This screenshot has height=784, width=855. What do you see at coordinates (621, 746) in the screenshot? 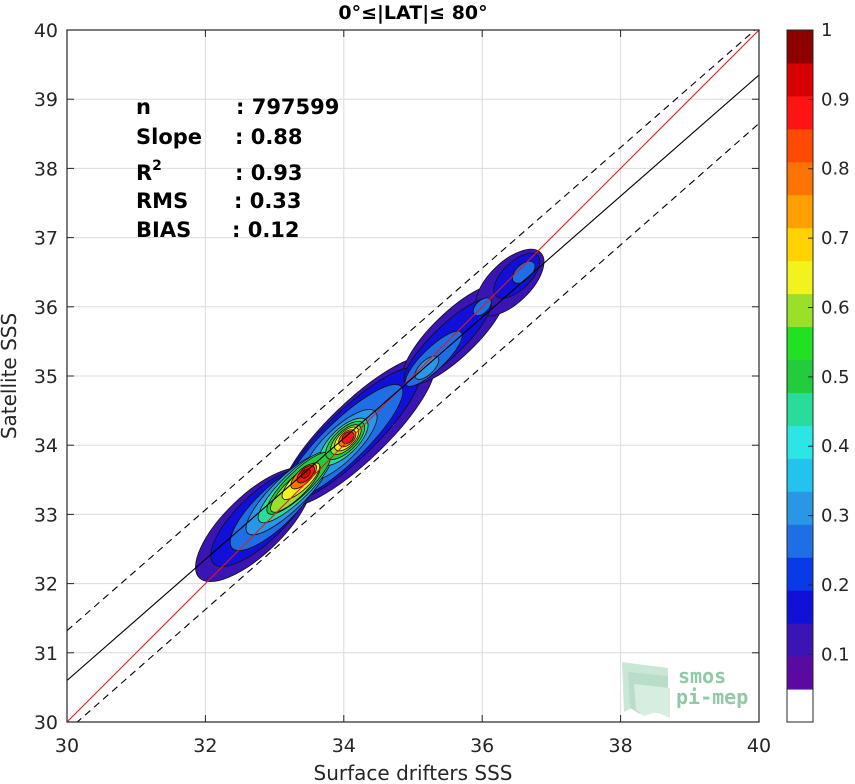
I see `x-tick-label: 38` at bounding box center [621, 746].